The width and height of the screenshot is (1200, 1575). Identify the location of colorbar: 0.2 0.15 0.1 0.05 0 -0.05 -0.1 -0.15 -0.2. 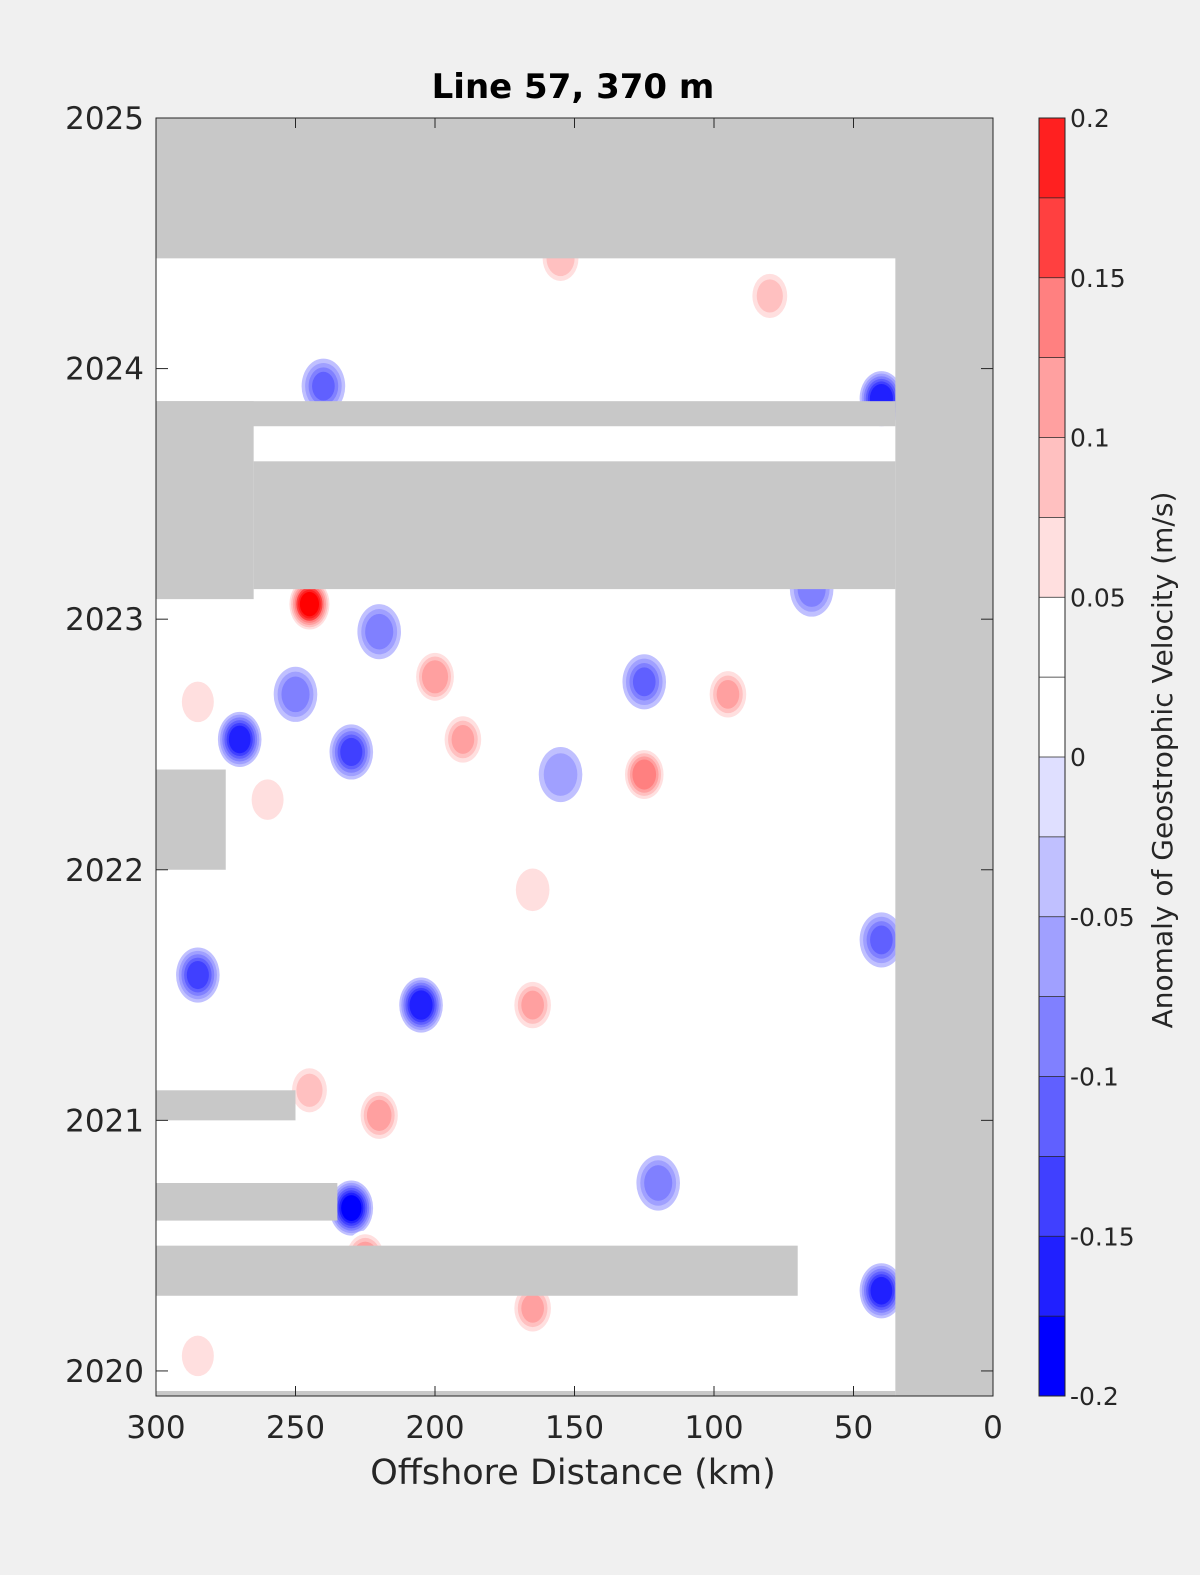
(1086, 757).